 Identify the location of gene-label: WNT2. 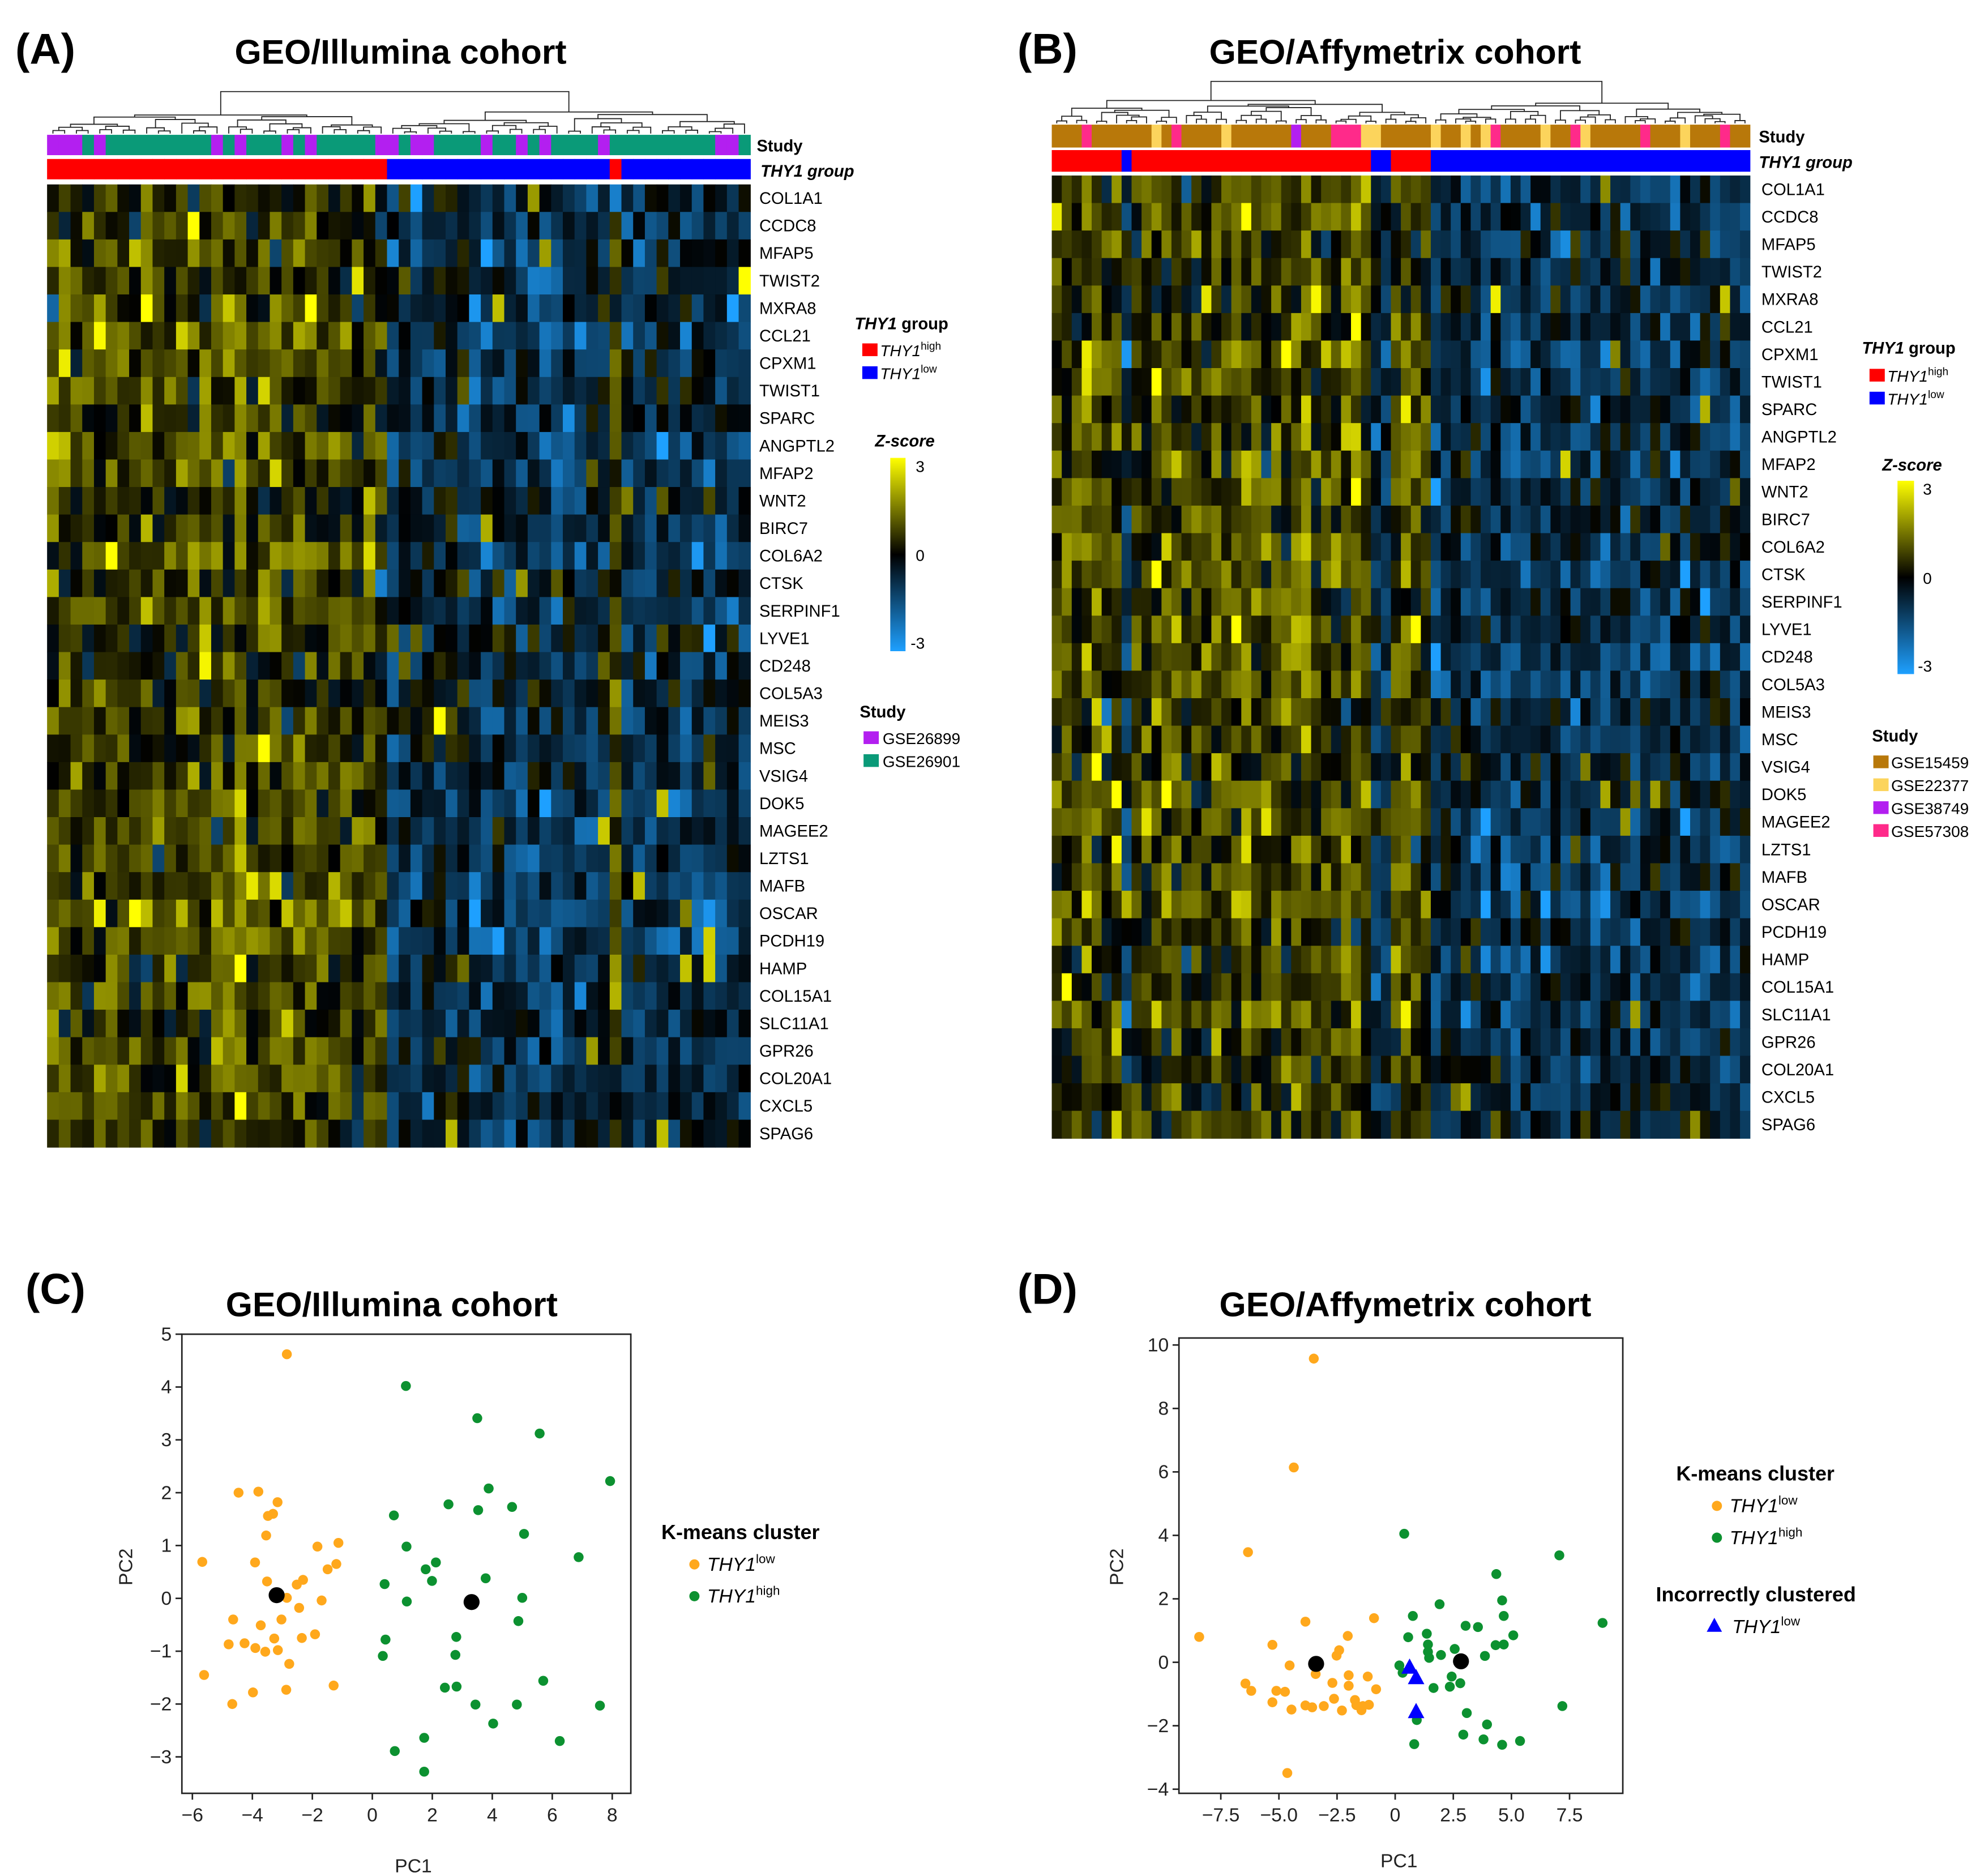
(782, 501).